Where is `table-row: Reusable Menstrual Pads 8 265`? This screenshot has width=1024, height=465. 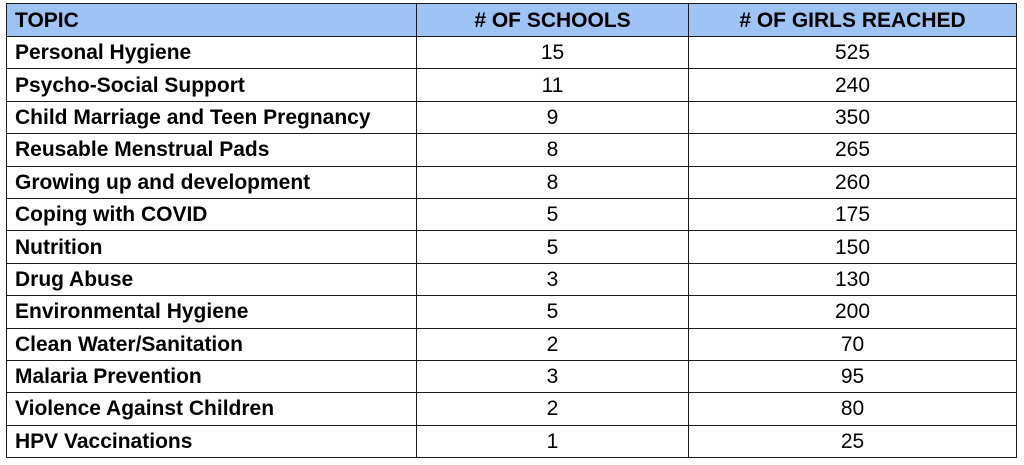 table-row: Reusable Menstrual Pads 8 265 is located at coordinates (511, 150).